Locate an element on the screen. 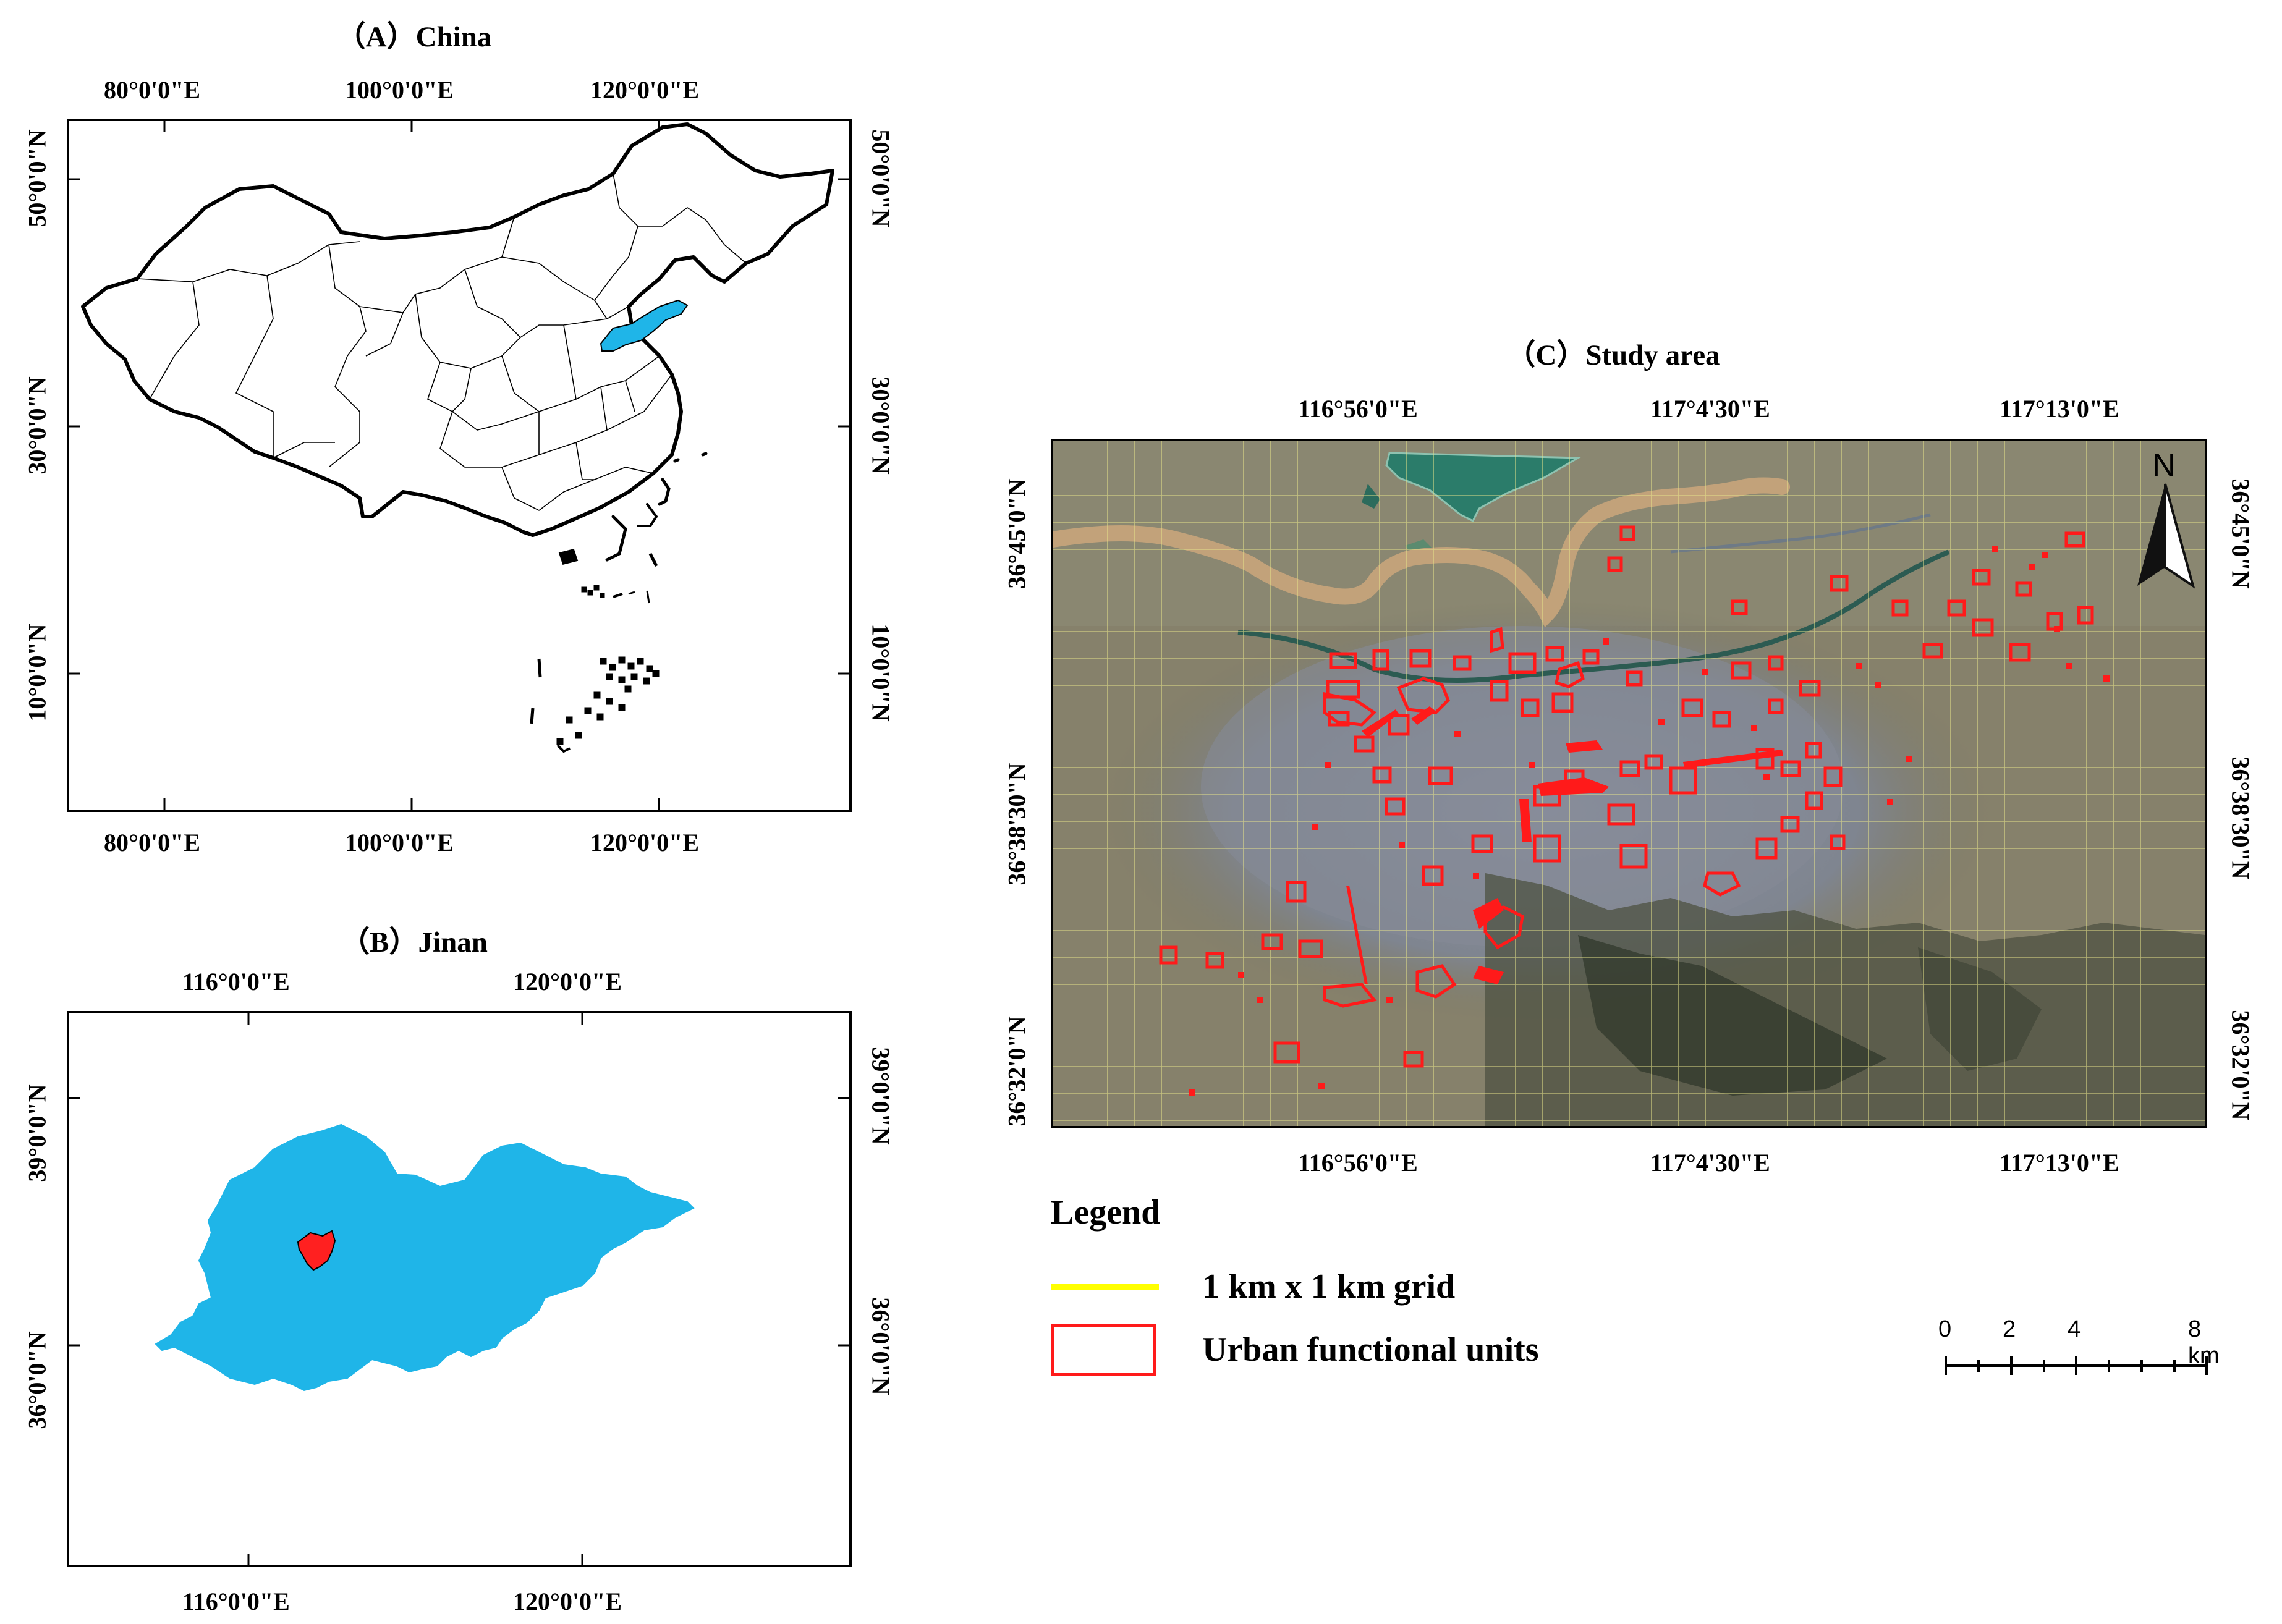  panel-c-top-lon-2: 117°4'30"E is located at coordinates (1710, 409).